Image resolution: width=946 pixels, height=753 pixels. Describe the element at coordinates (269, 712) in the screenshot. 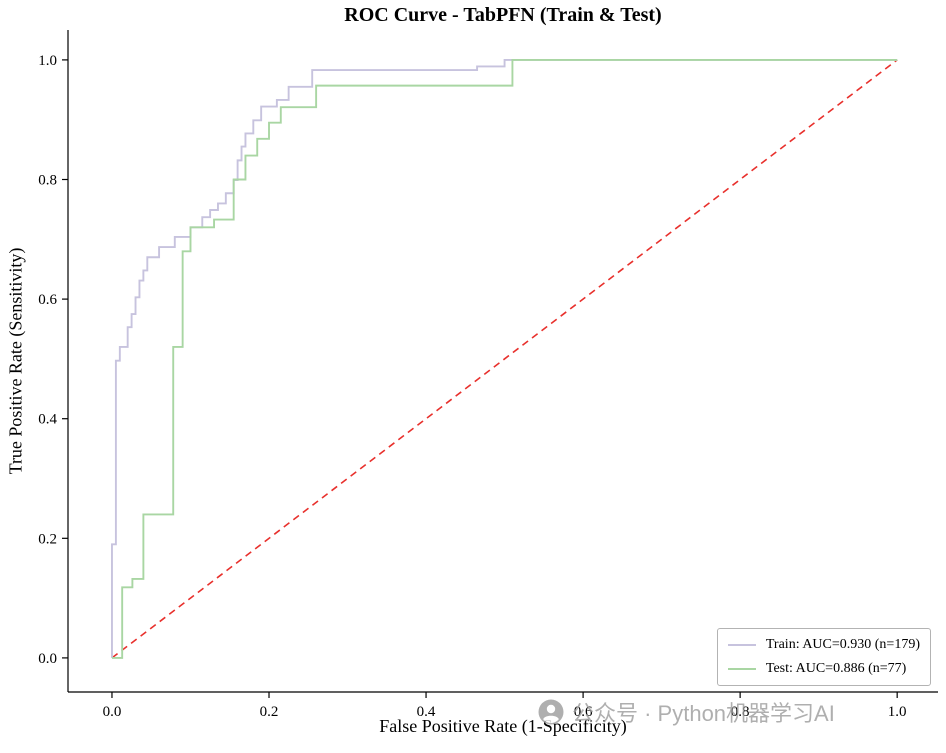

I see `x-tick-label: 0.2` at that location.